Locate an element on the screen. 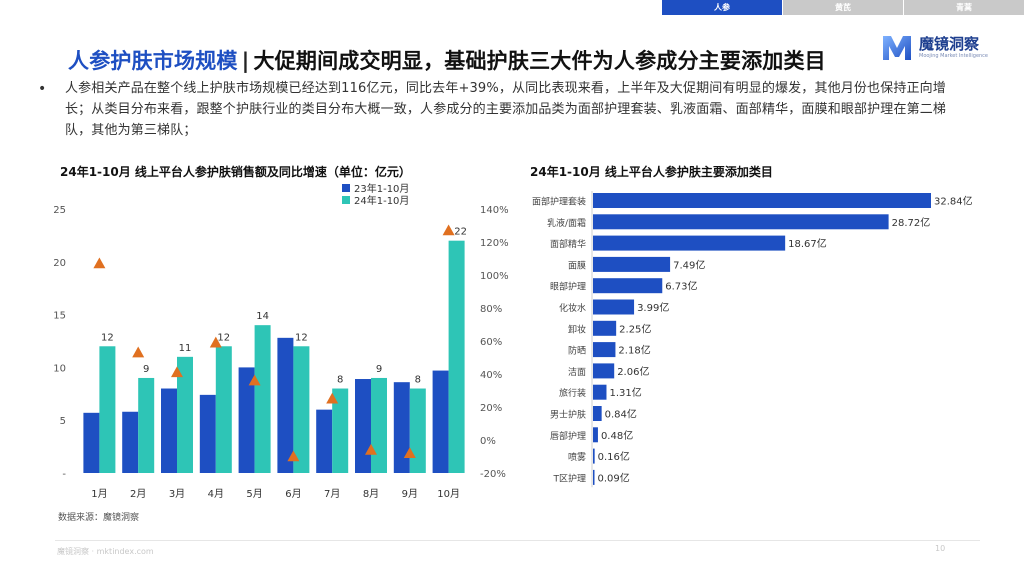 The height and width of the screenshot is (576, 1024). x-tick-label: 5月 is located at coordinates (254, 494).